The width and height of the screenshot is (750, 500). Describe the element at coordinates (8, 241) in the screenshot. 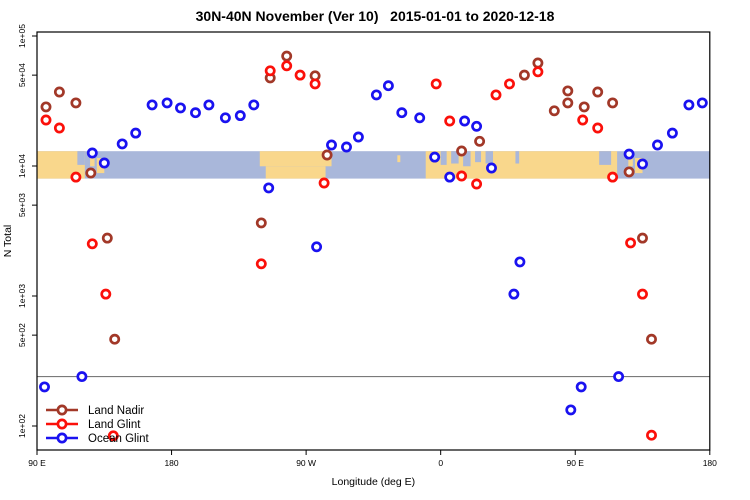

I see `y-axis-title: N Total` at that location.